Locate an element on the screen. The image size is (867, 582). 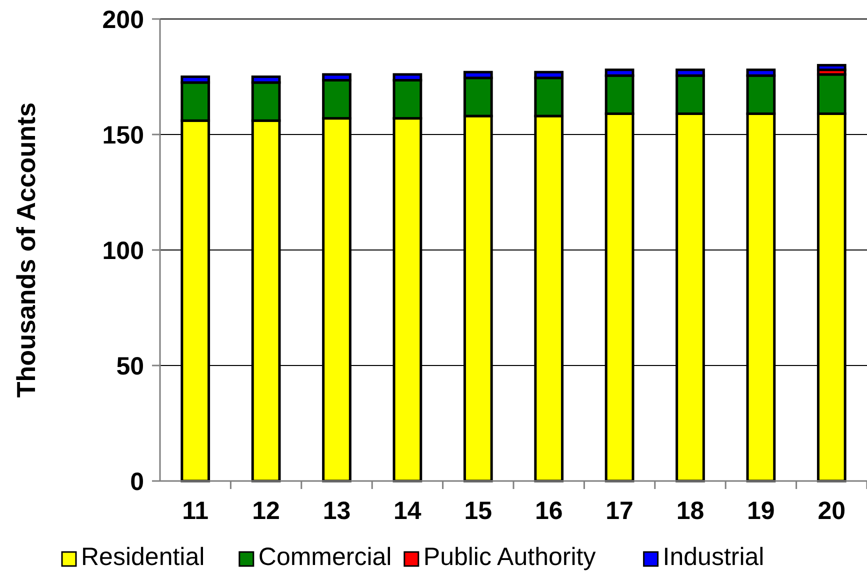
y-axis-title: Thousands of Accounts is located at coordinates (26, 250).